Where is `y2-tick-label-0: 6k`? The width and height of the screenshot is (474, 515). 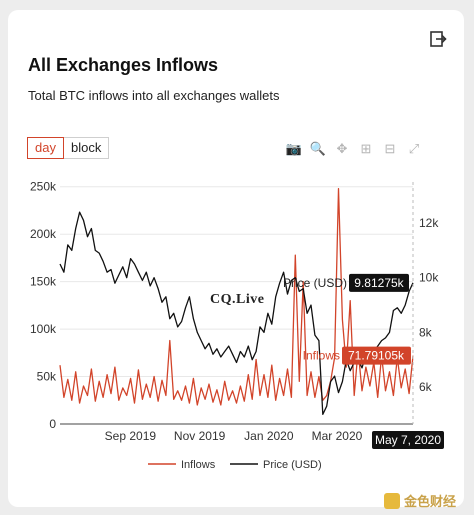 y2-tick-label-0: 6k is located at coordinates (426, 387).